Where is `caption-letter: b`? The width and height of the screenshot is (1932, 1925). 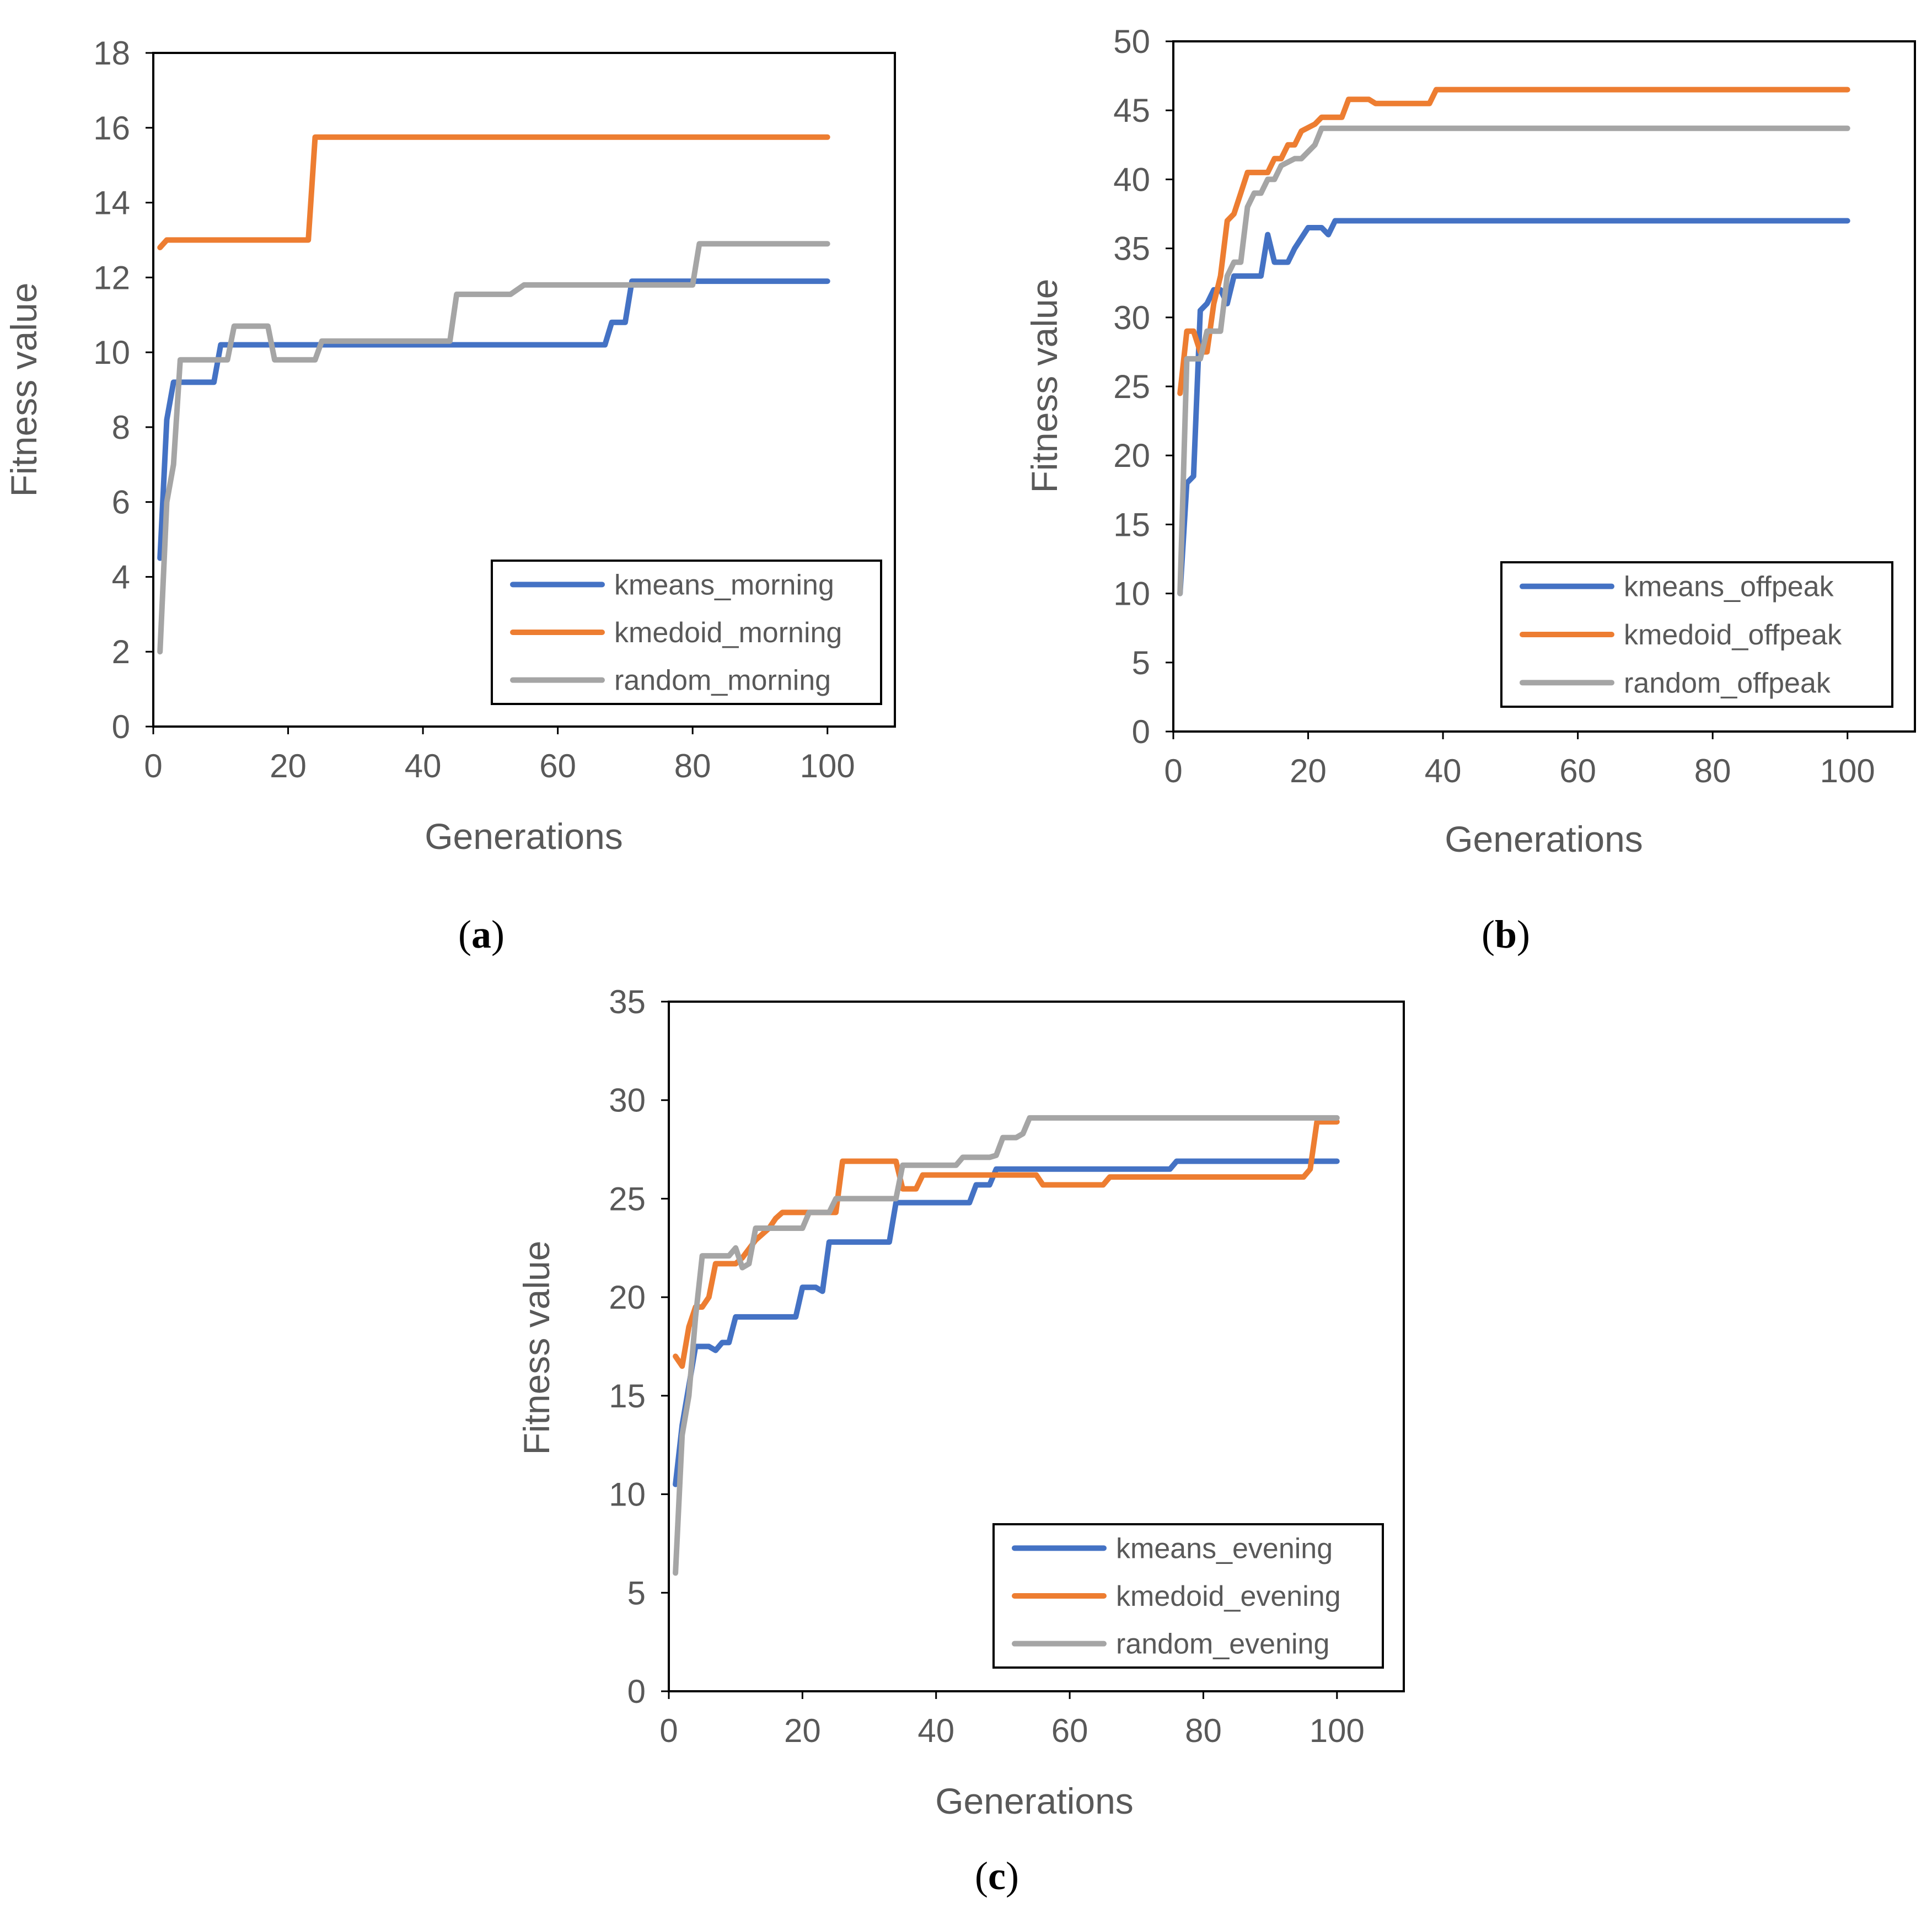
caption-letter: b is located at coordinates (1506, 934).